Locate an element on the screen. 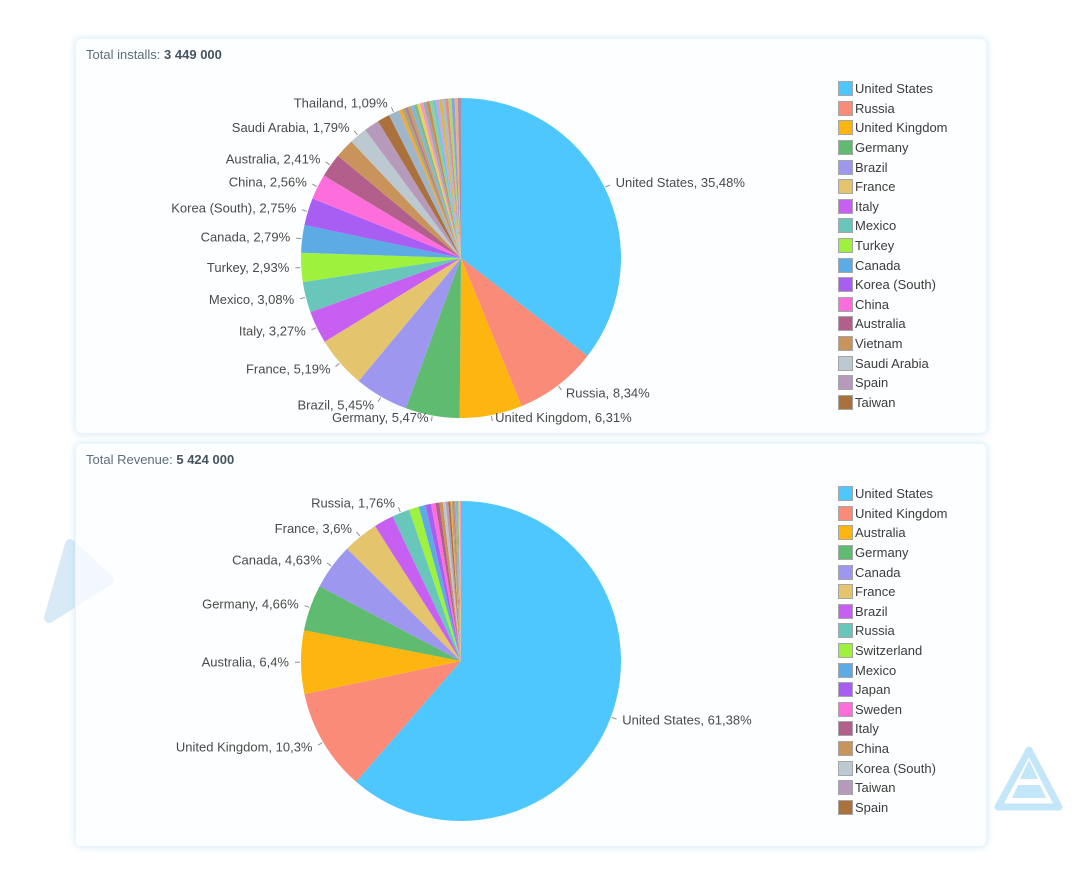 The height and width of the screenshot is (878, 1084). pie-slice-thailand is located at coordinates (424, 184).